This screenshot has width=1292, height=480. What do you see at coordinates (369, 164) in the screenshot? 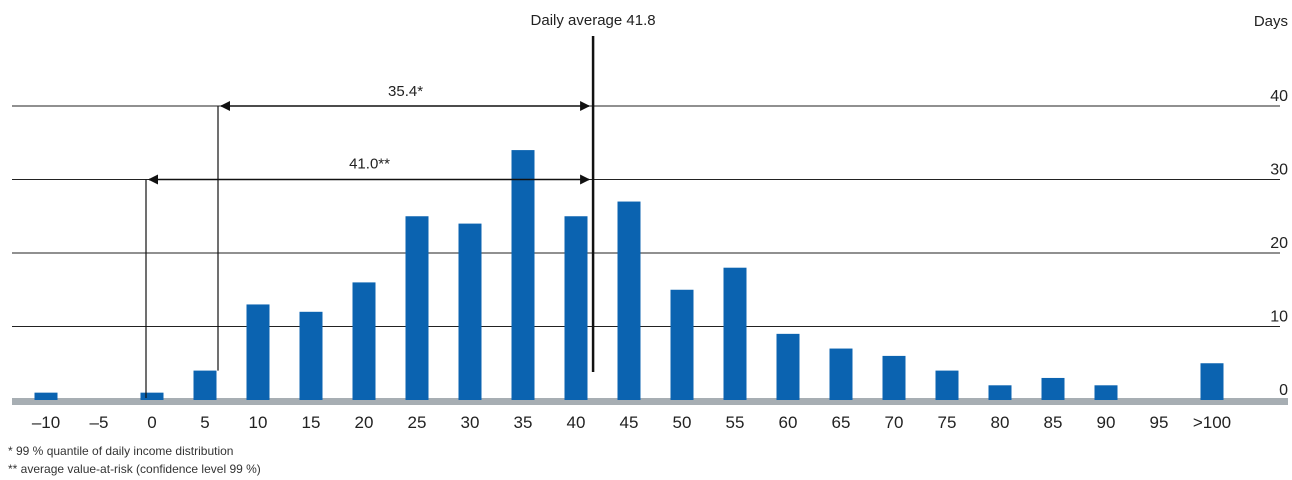
I see `avg-var-label: 41.0**` at bounding box center [369, 164].